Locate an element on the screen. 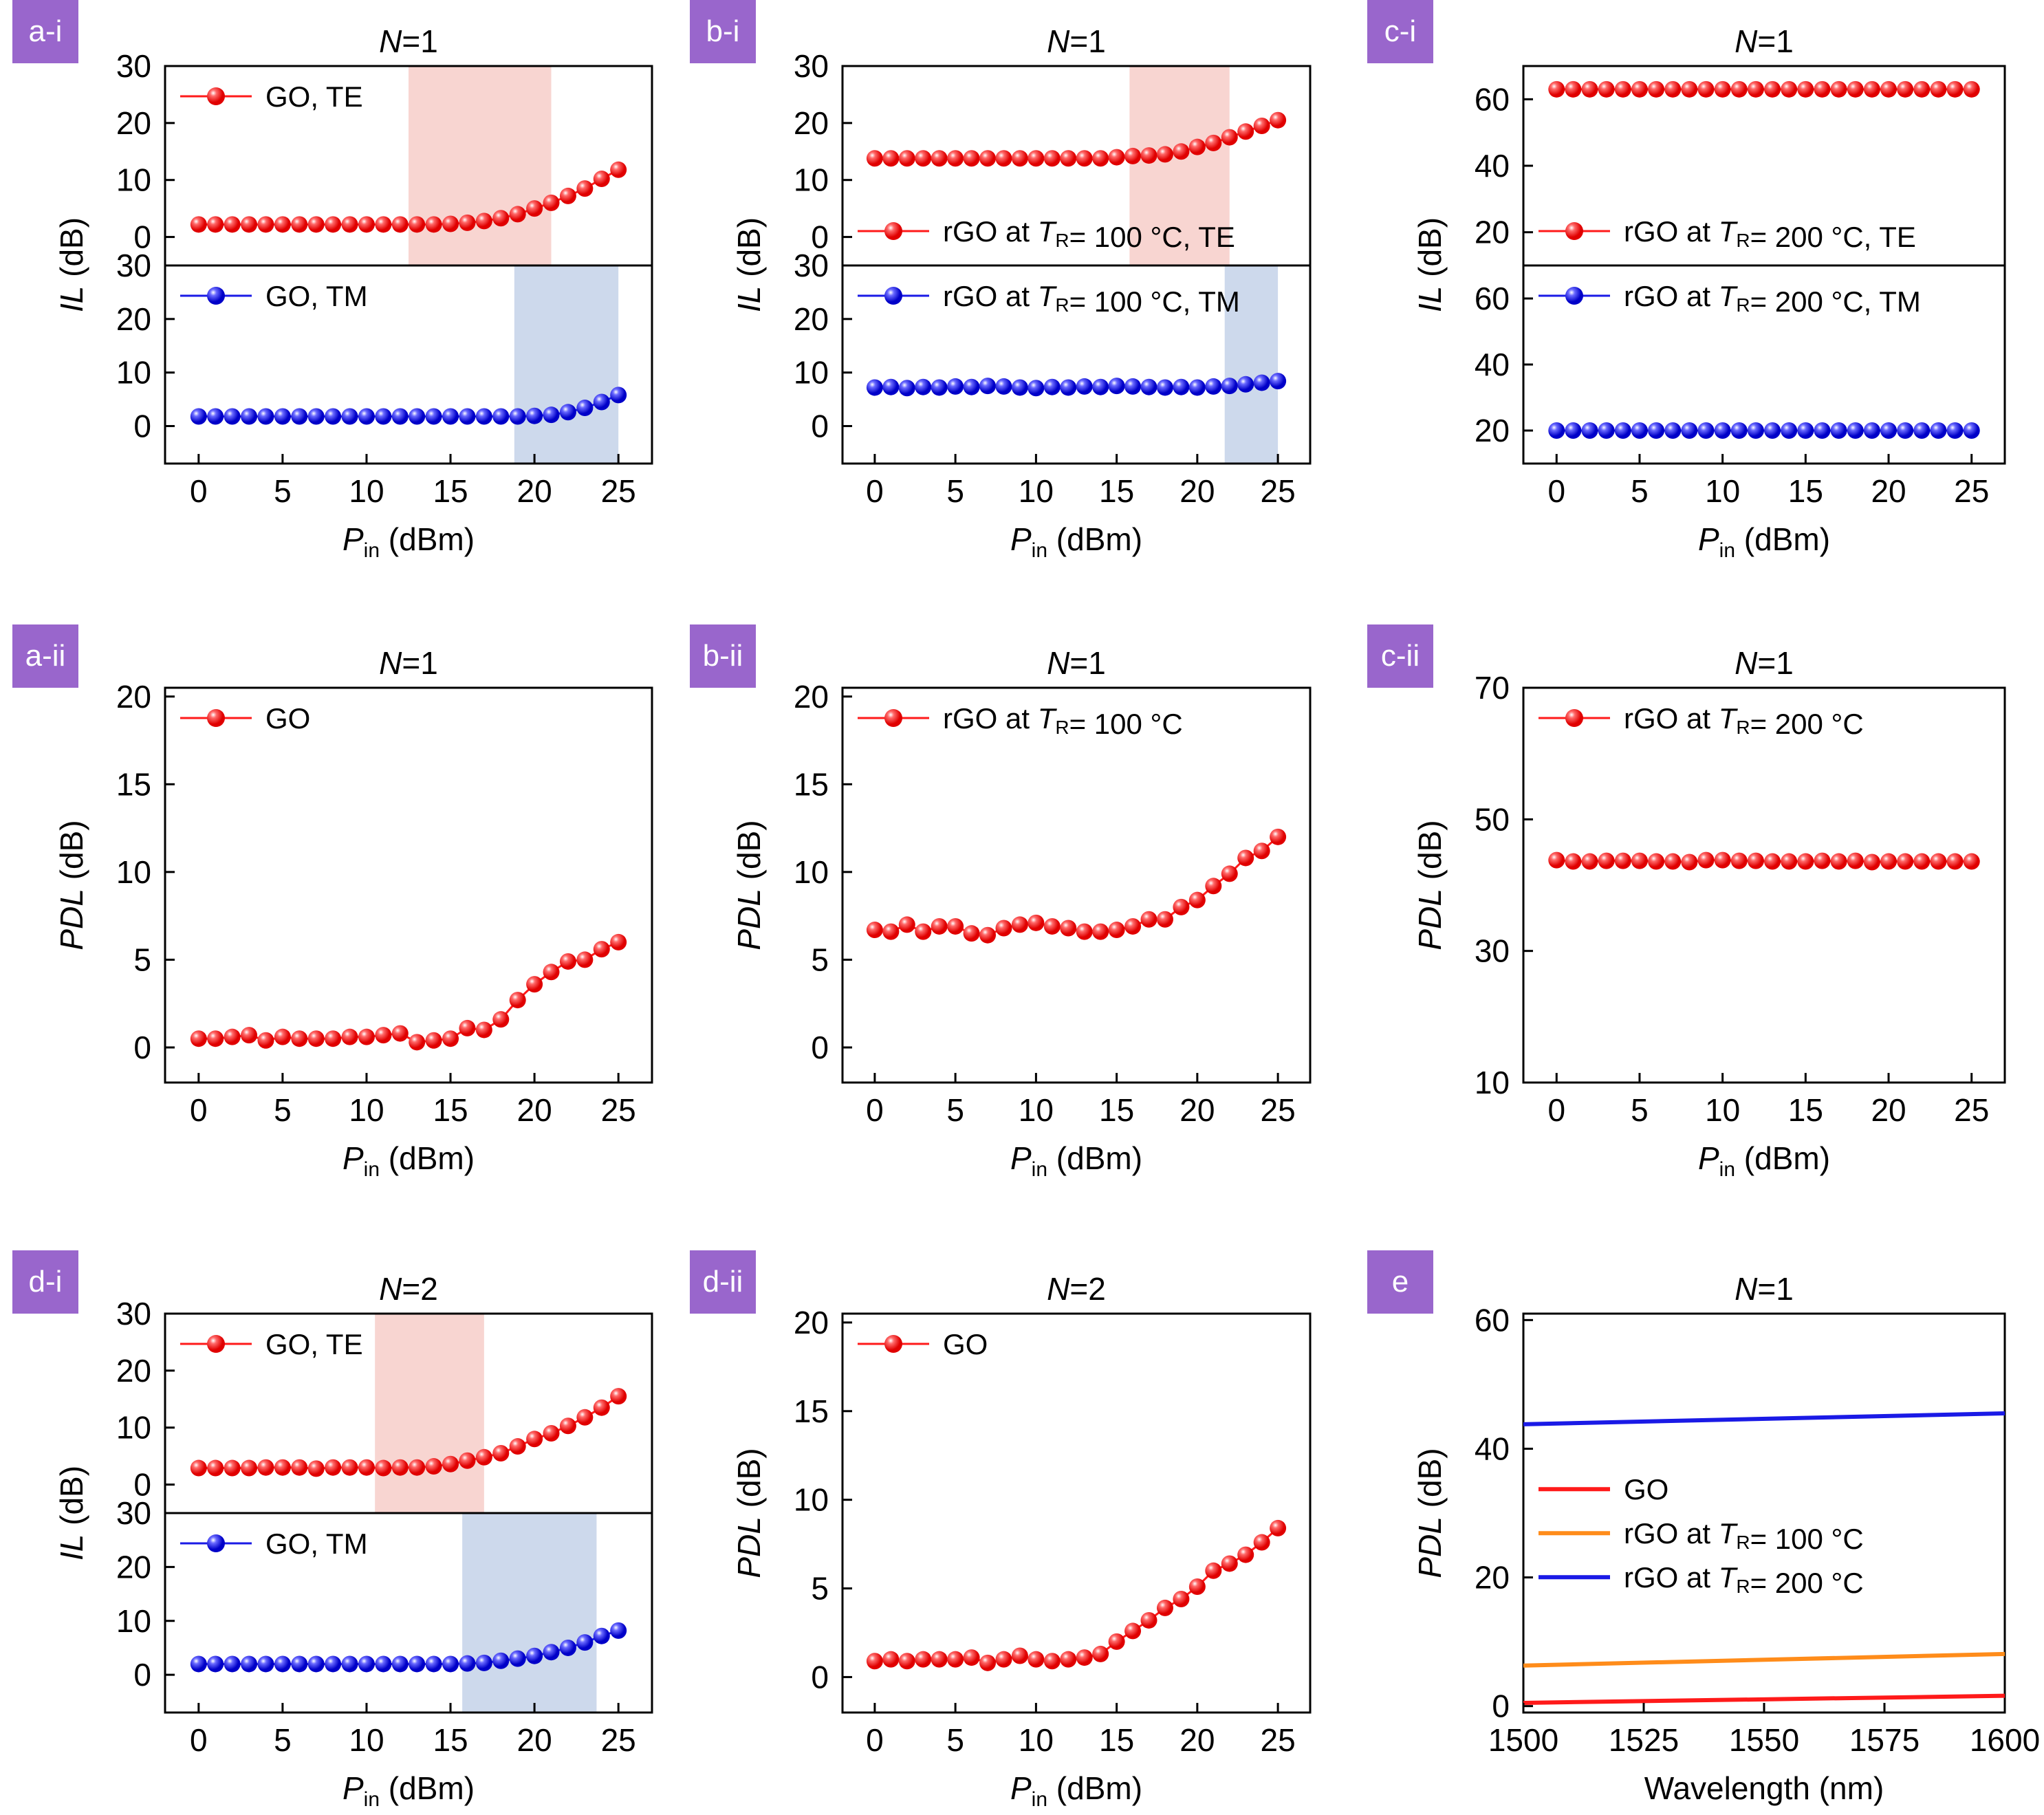  subplot: 20 40 60 rGO at TR= 200 °C, TE is located at coordinates (1740, 166).